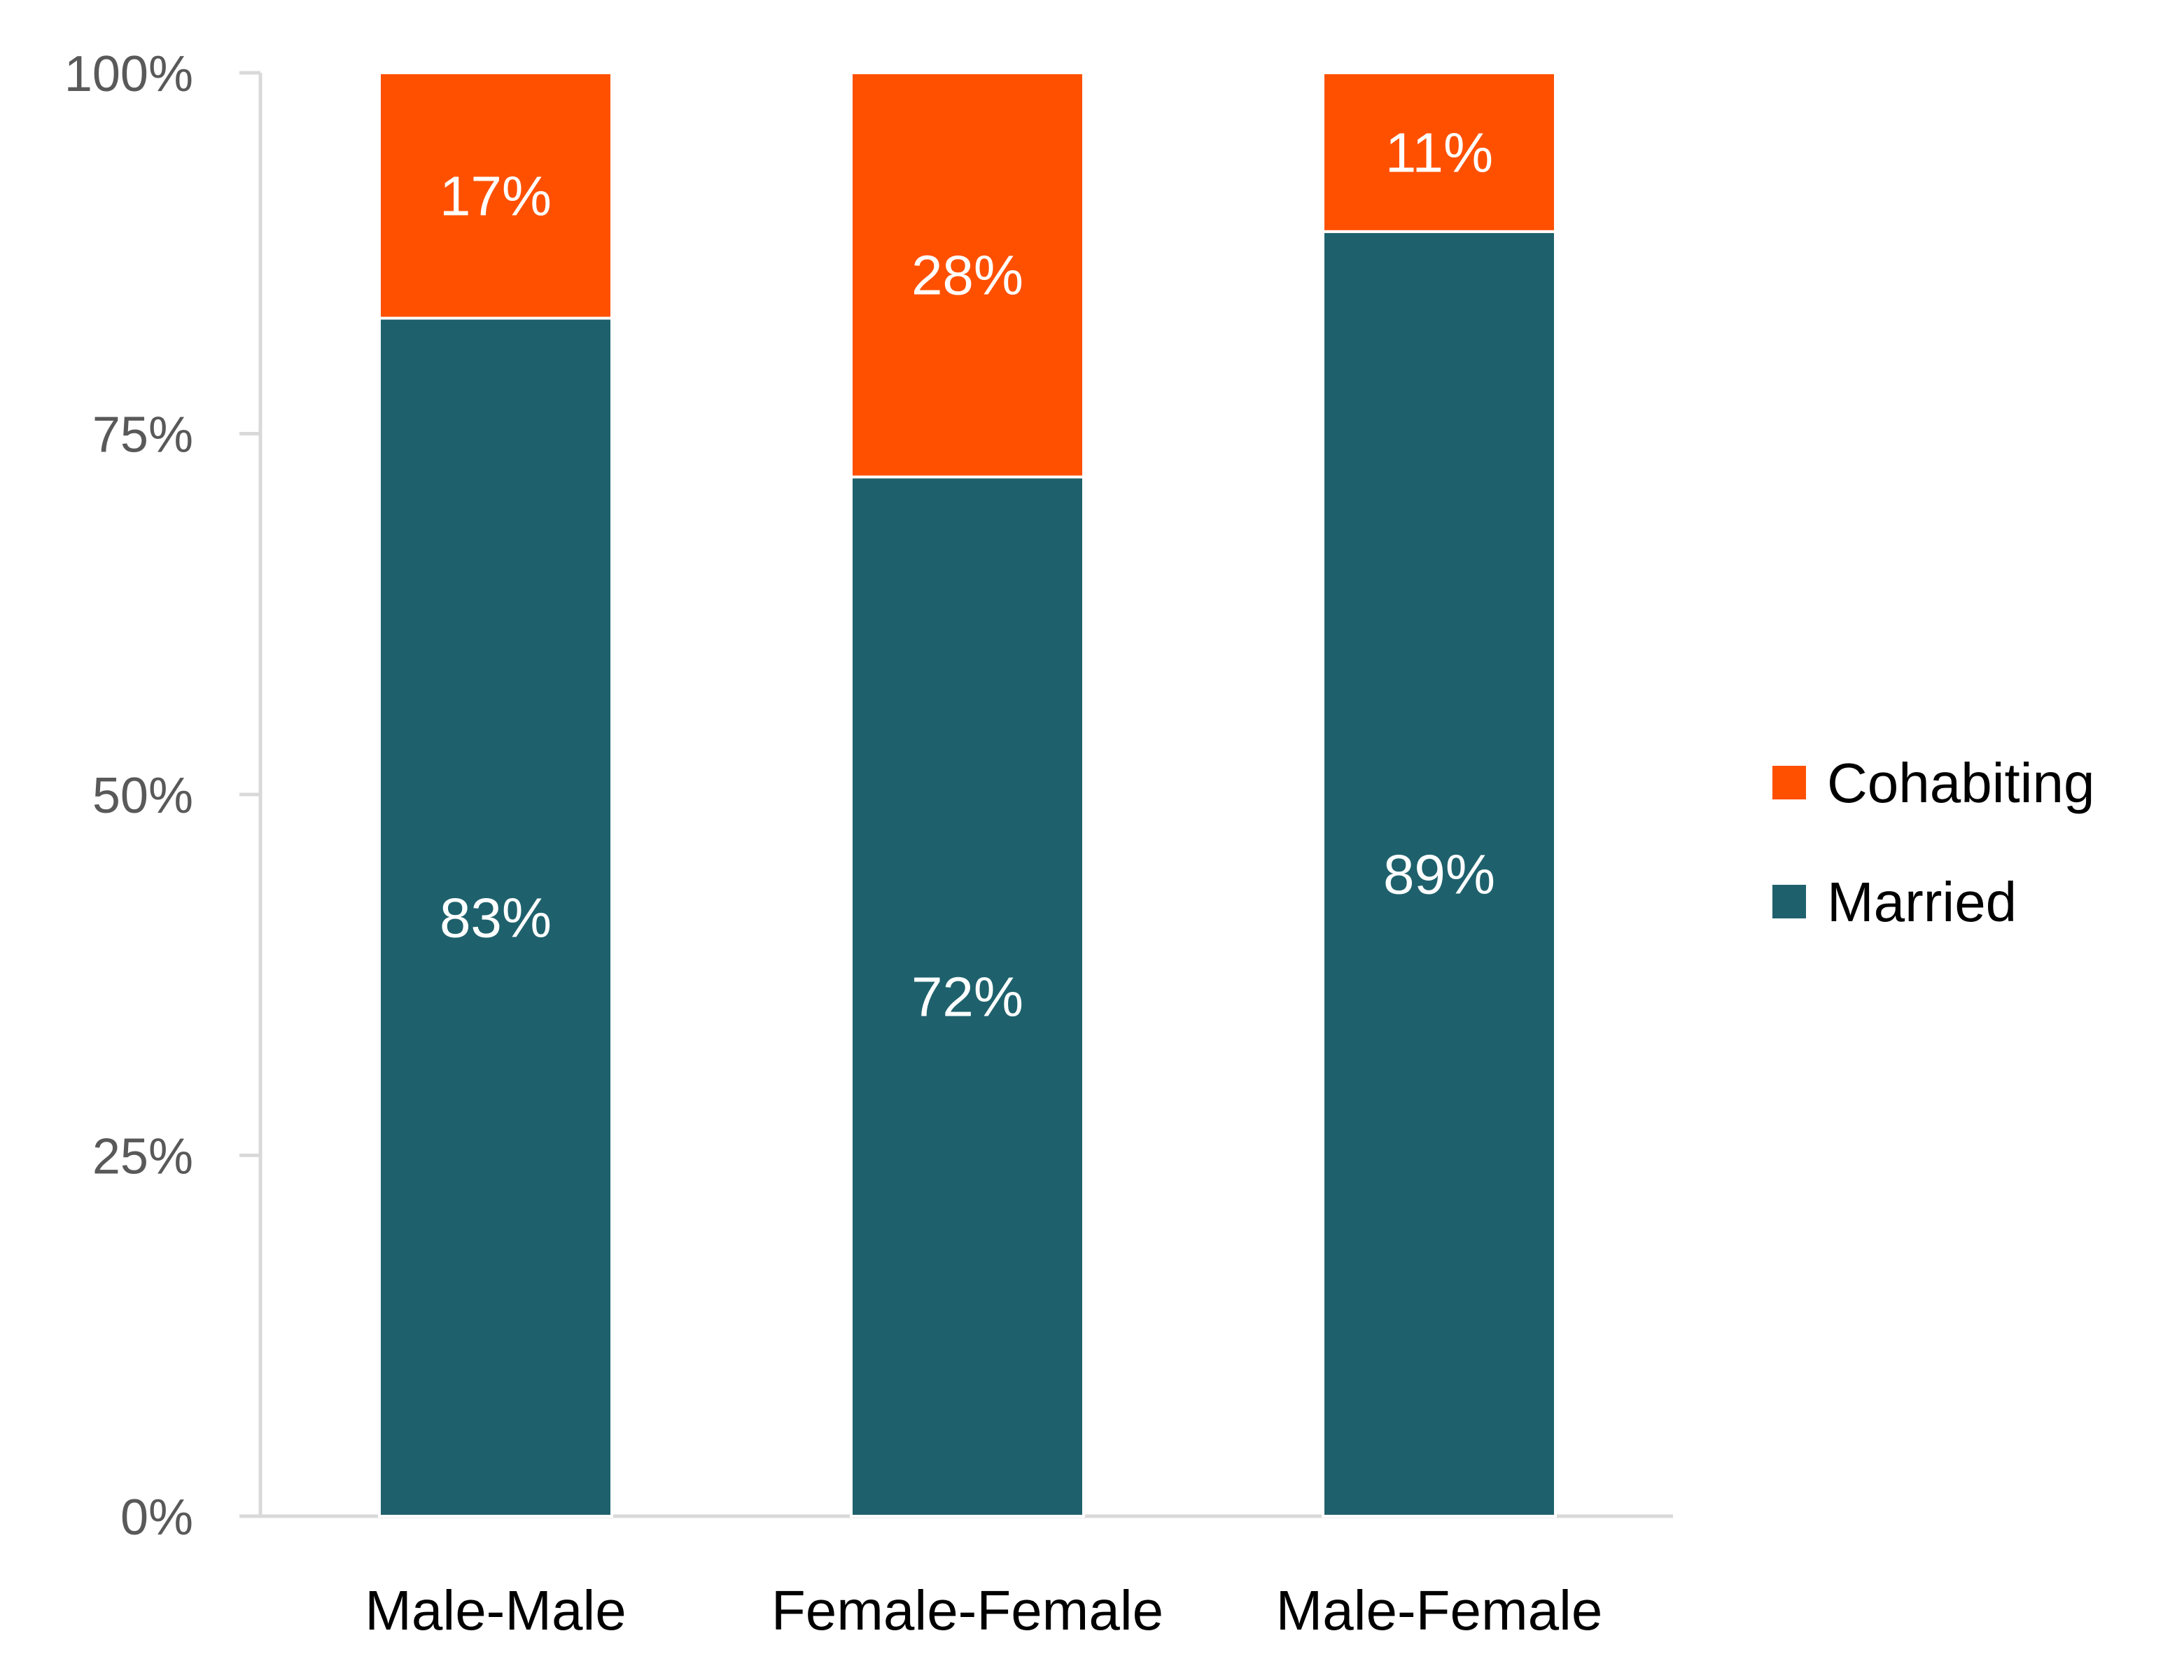 The width and height of the screenshot is (2184, 1680). I want to click on data-label: 11%, so click(1439, 152).